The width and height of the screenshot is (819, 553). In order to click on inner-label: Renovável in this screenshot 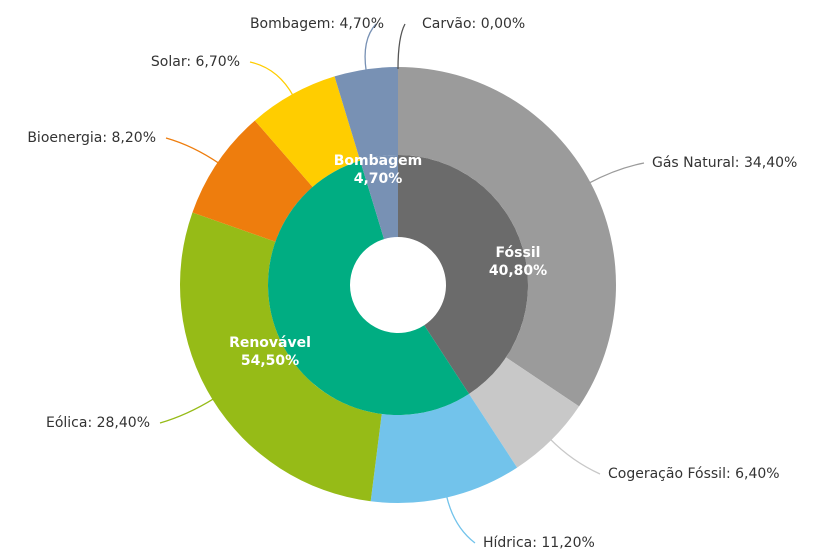, I will do `click(270, 343)`.